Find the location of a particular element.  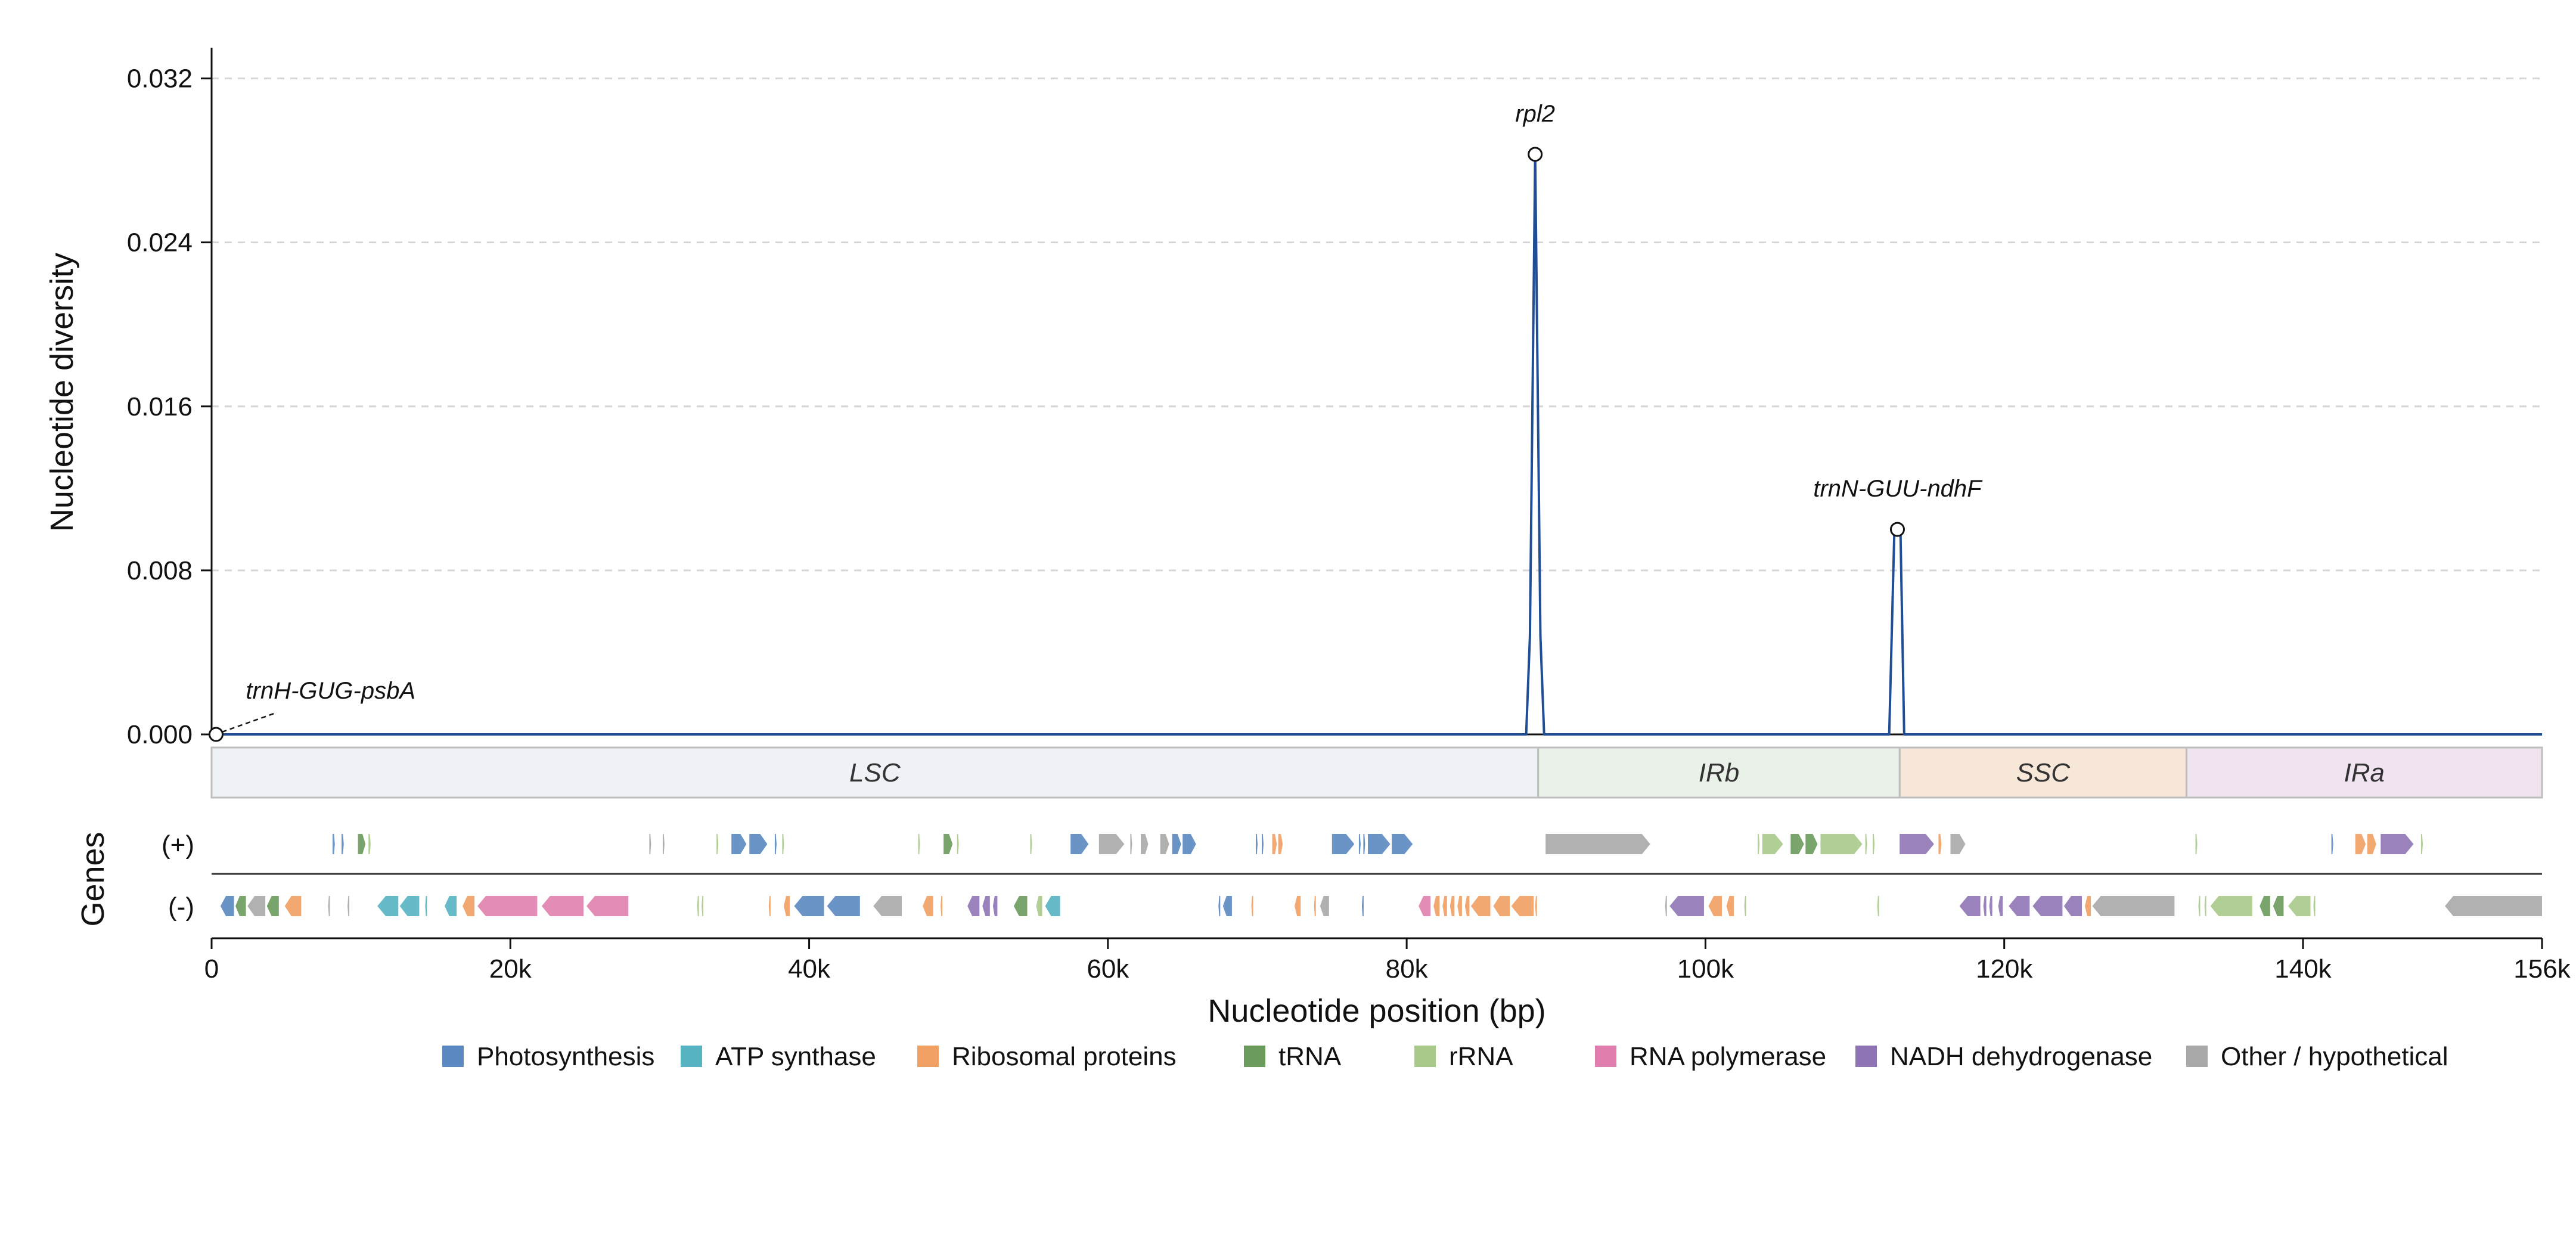

x-tick-label: 120k is located at coordinates (2005, 969).